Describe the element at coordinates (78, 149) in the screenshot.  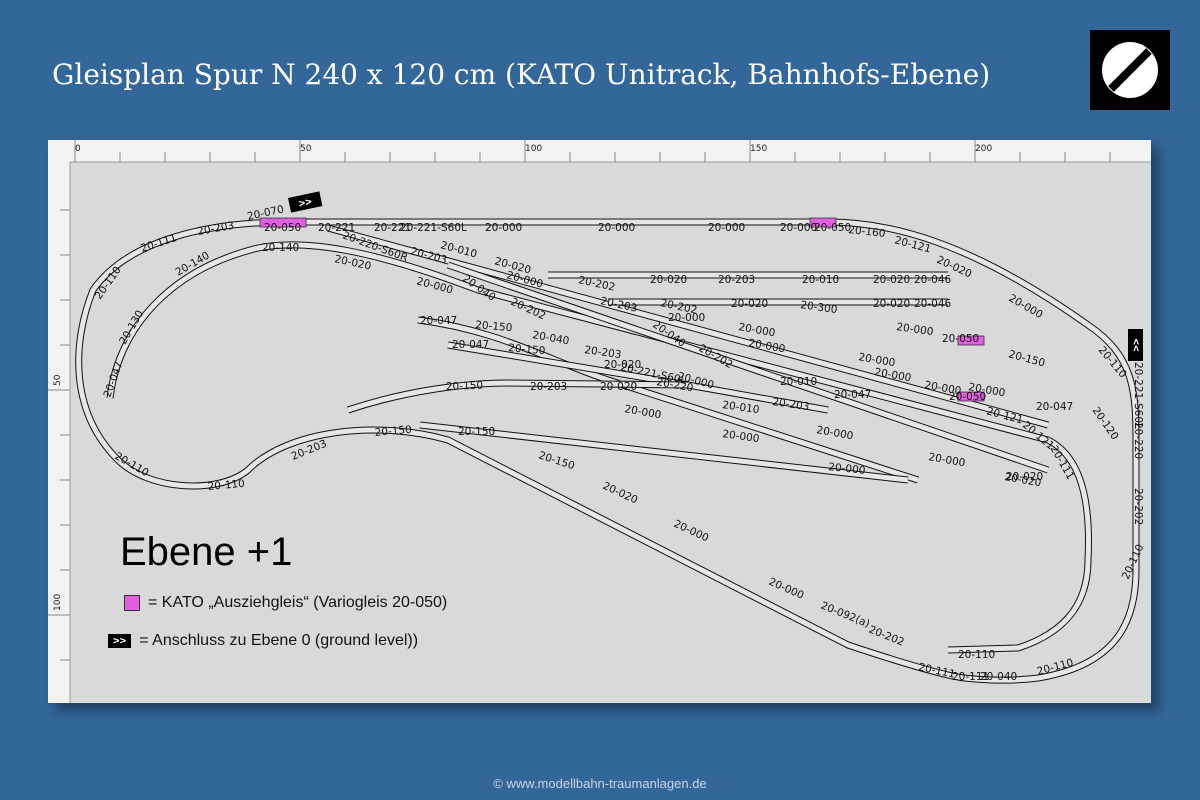
I see `ruler-top-label: 0` at that location.